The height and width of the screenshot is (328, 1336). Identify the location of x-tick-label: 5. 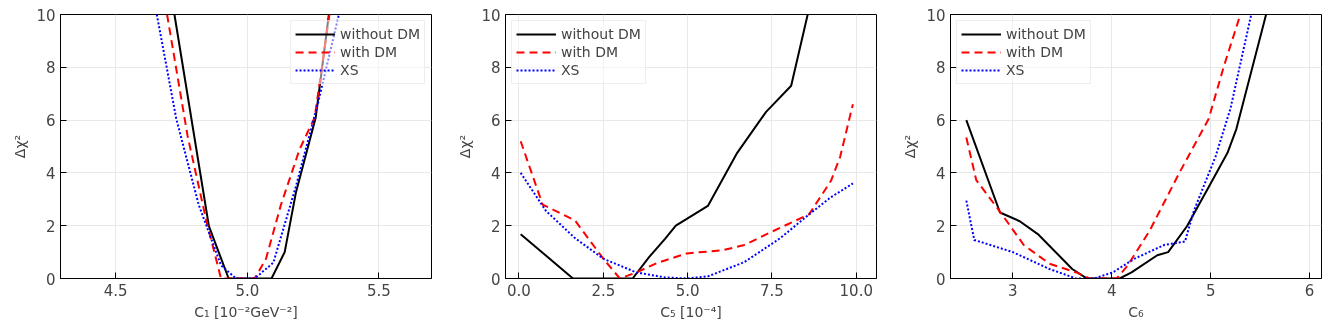
(1210, 290).